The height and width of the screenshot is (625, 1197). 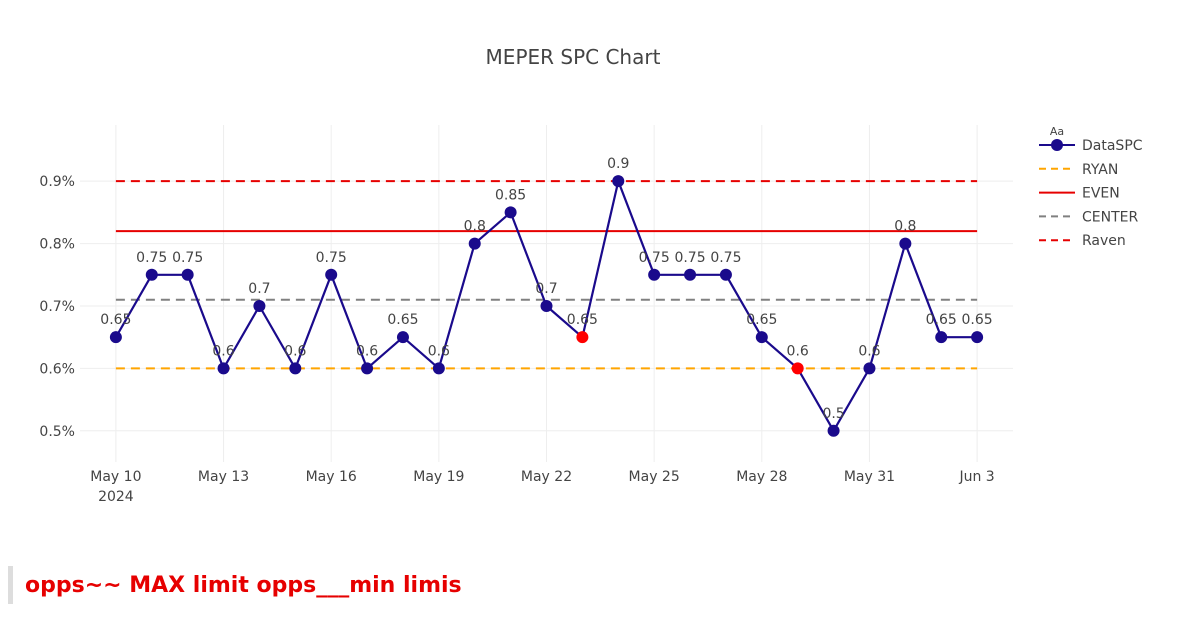 I want to click on legend-item-even: EVEN, so click(x=1079, y=194).